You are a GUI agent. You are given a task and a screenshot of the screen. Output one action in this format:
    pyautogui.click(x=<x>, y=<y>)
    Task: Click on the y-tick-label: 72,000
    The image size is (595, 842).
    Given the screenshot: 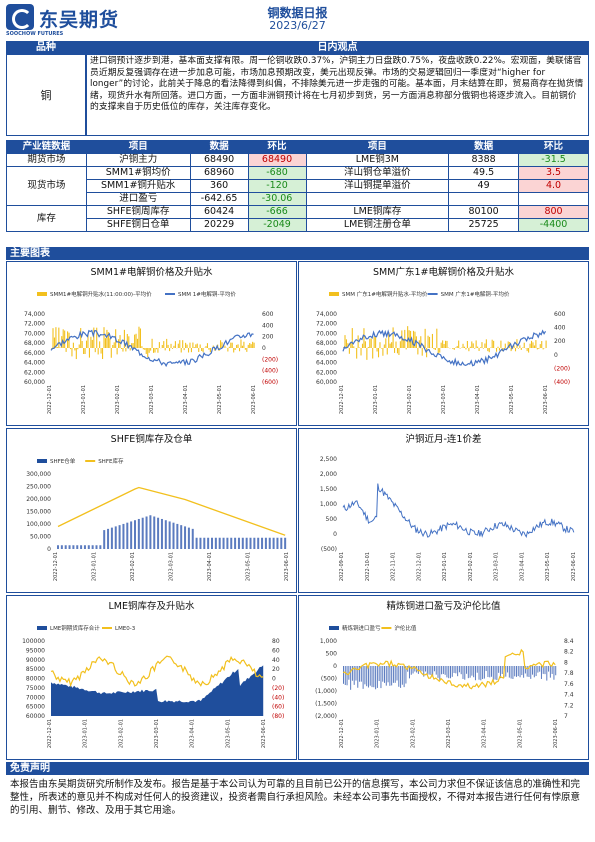 What is the action you would take?
    pyautogui.click(x=34, y=324)
    